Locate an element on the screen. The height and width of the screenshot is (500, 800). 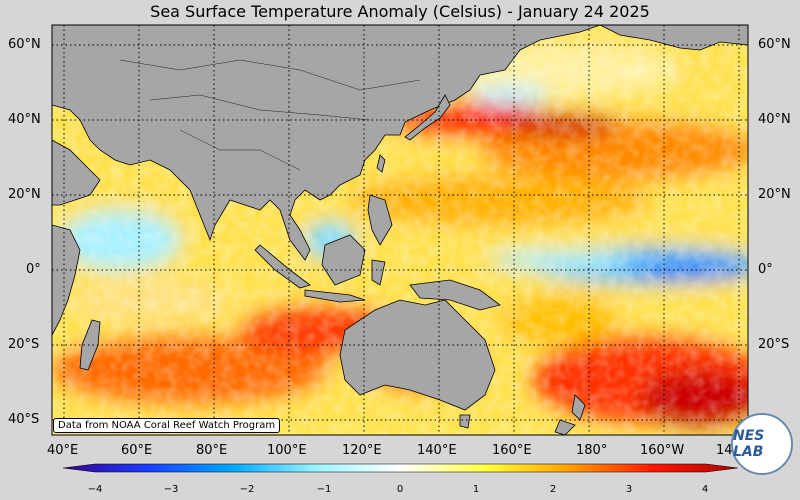
lat-label-right: 60°N is located at coordinates (774, 44).